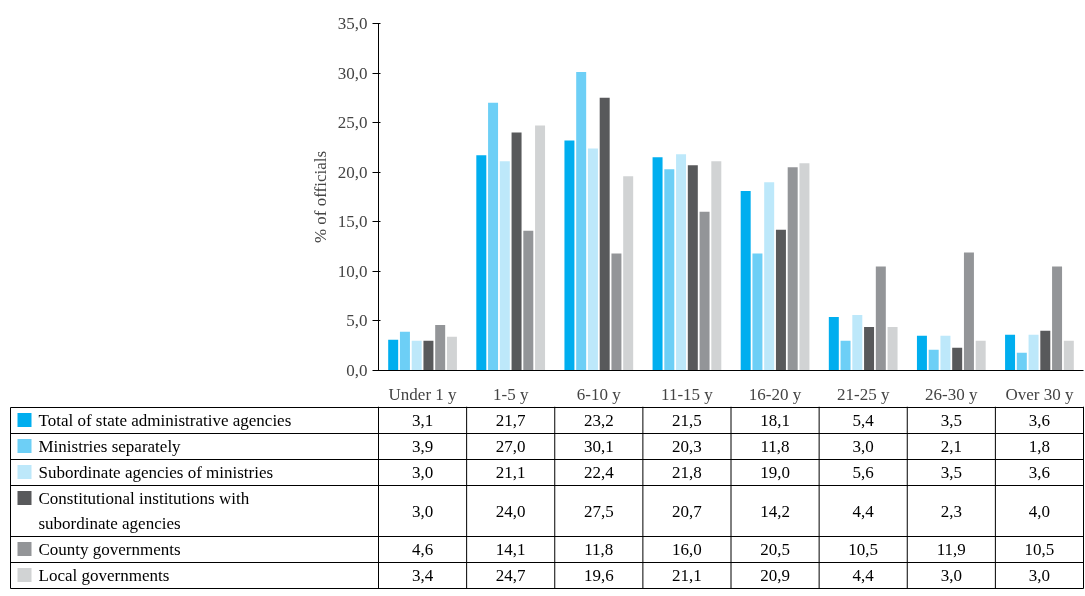  Describe the element at coordinates (687, 394) in the screenshot. I see `x-tick-label: 11-15 y` at that location.